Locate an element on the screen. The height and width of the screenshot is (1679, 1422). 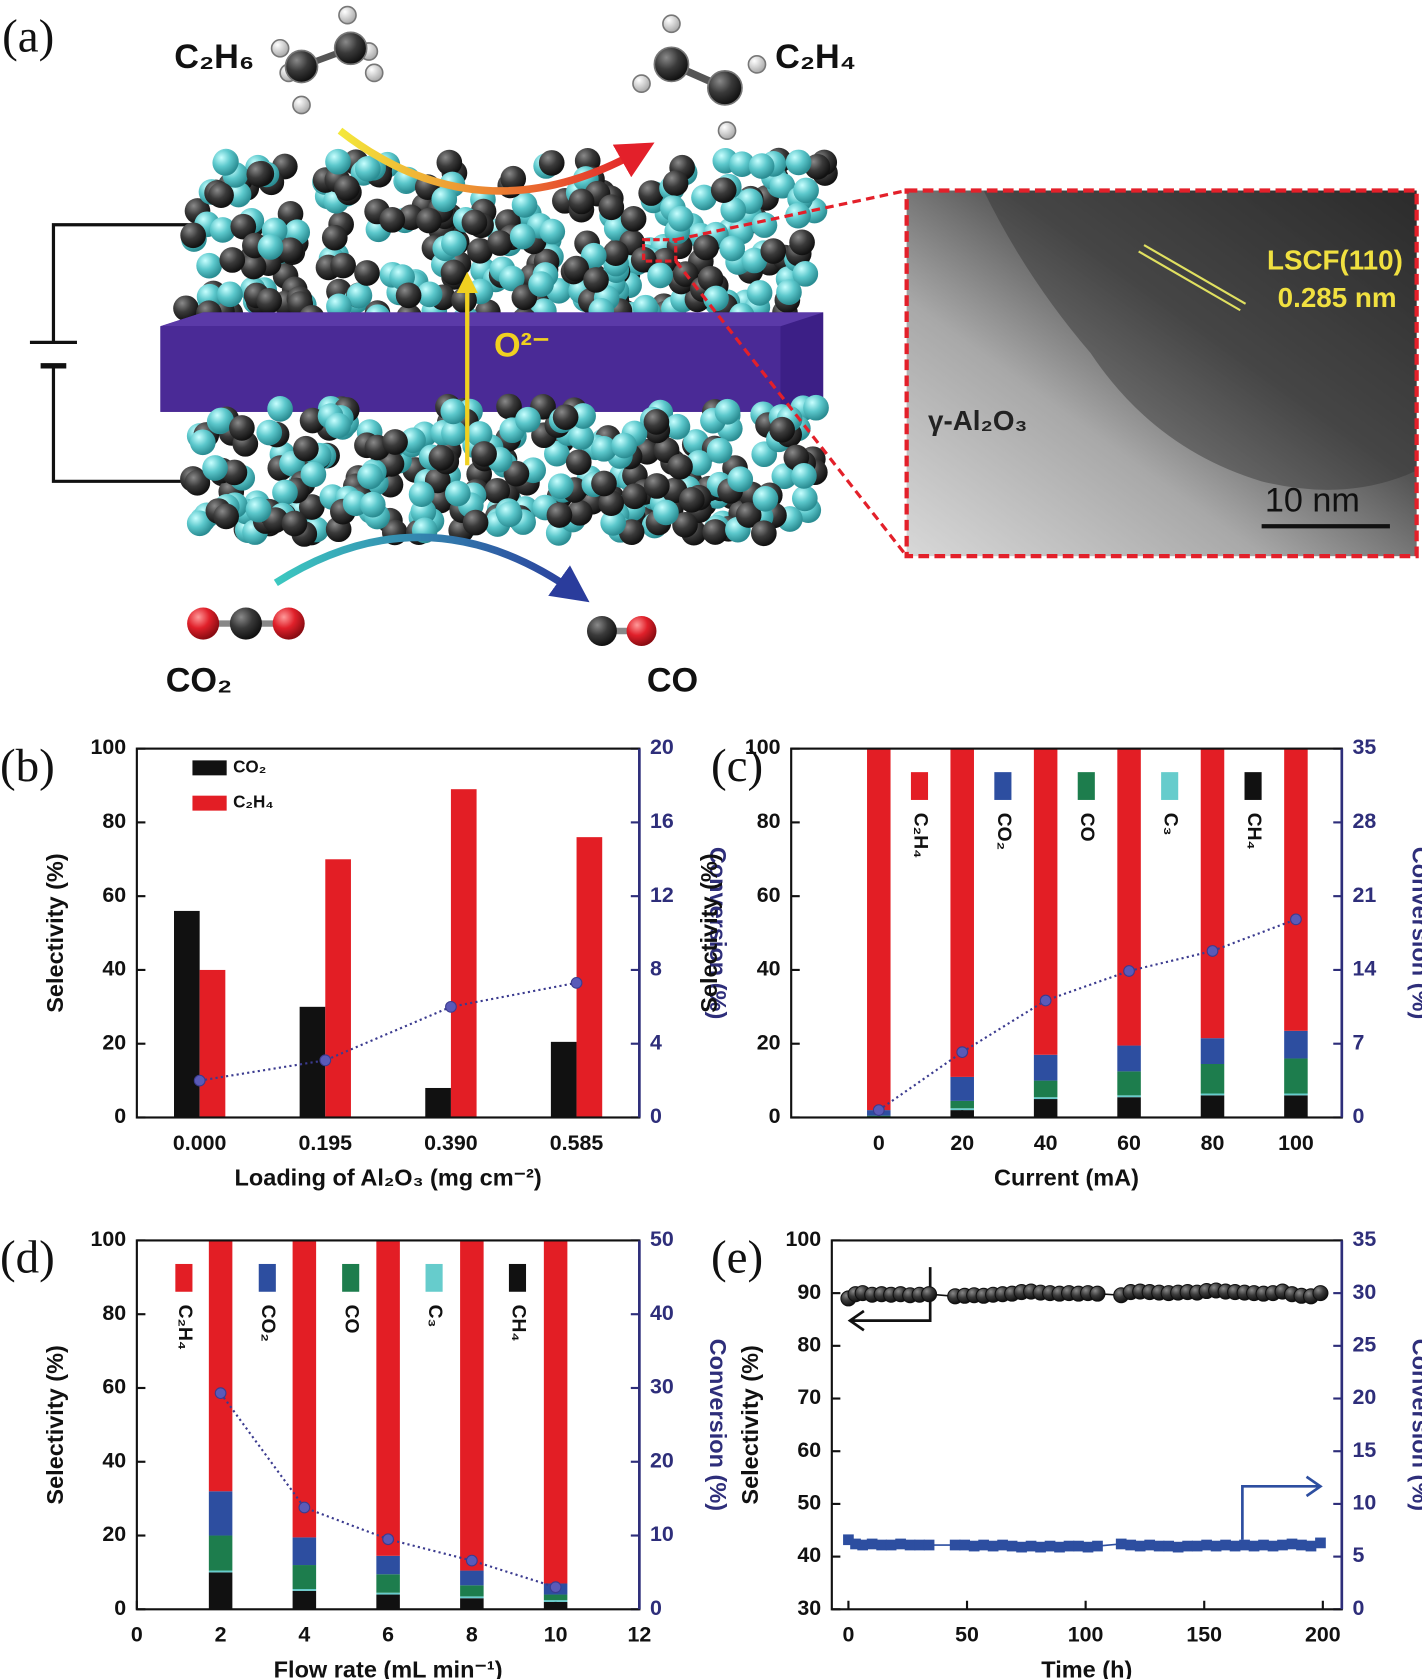
x-axis-label: Loading of Al₂O₃ (mg cm⁻²) is located at coordinates (388, 1178).